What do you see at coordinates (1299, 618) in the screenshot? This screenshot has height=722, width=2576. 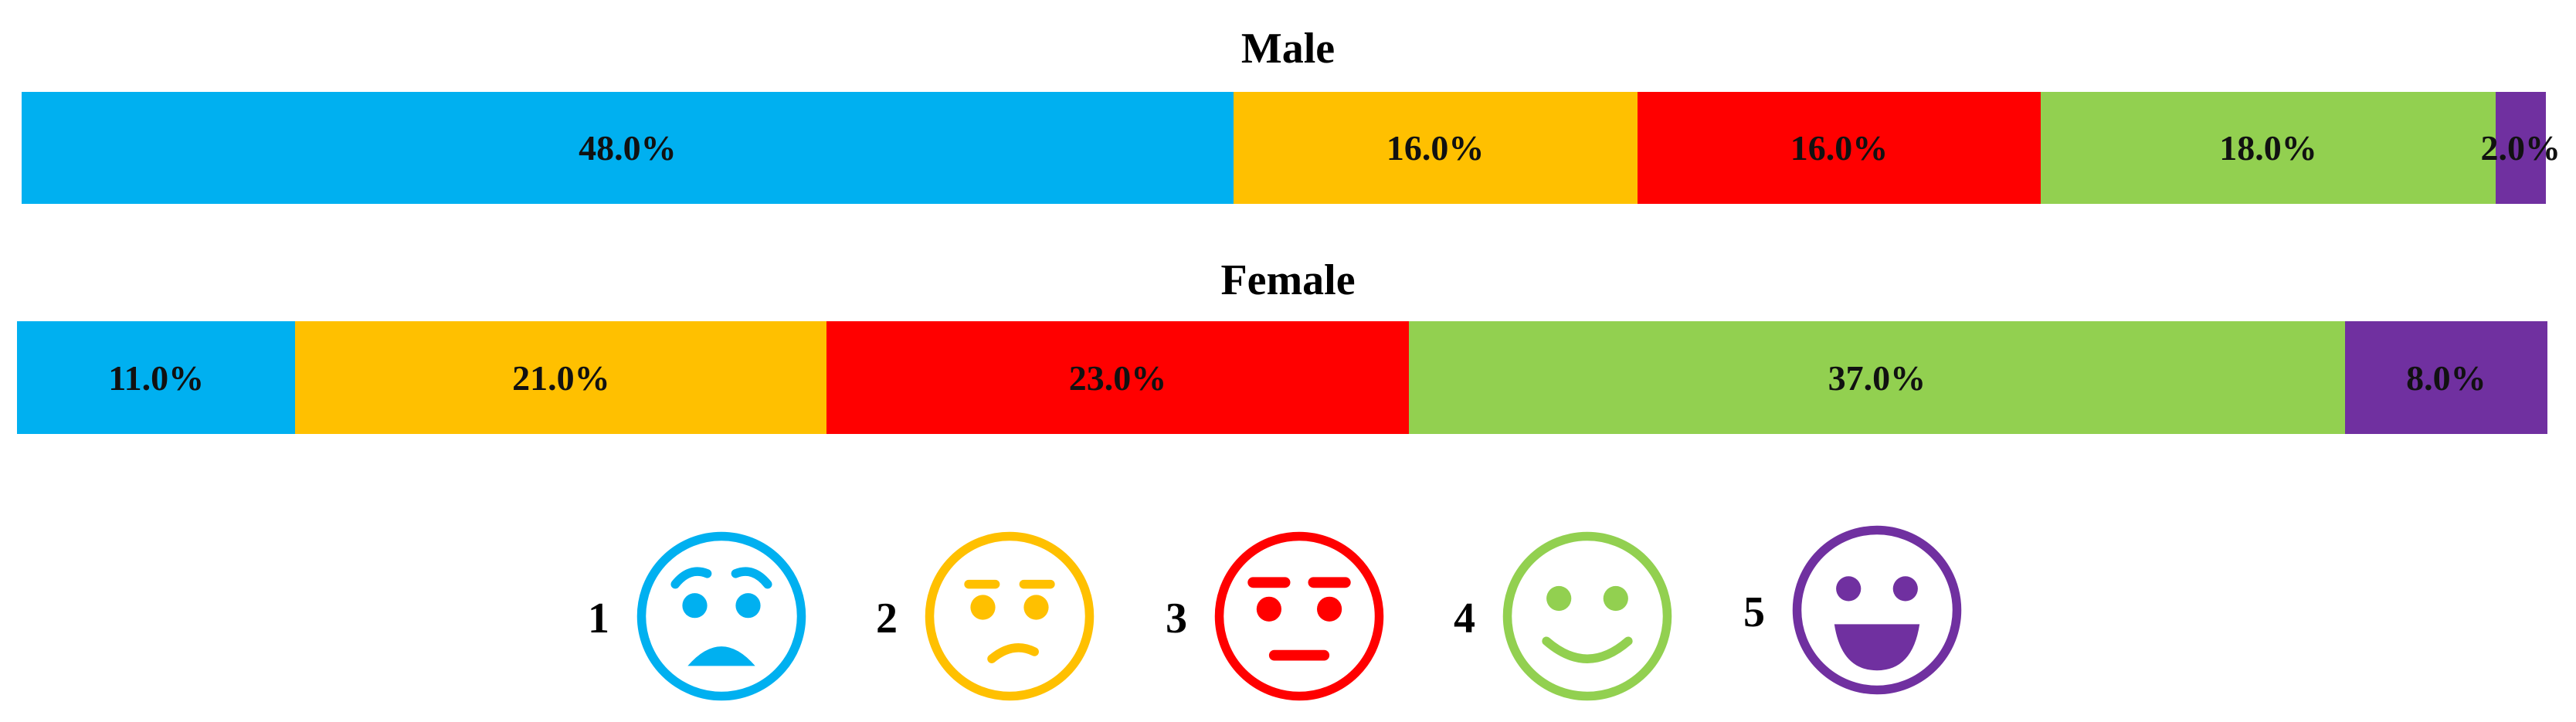 I see `neutral-face-icon` at bounding box center [1299, 618].